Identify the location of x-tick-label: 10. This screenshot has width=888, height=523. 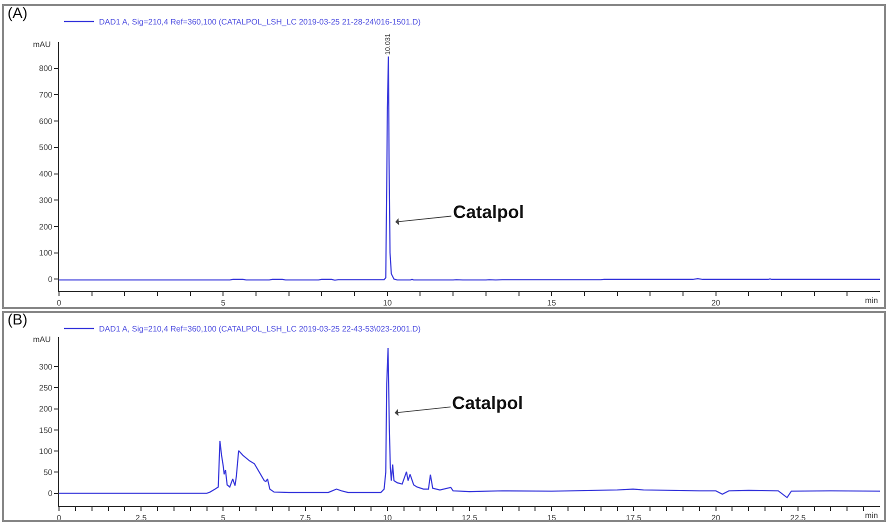
(387, 303).